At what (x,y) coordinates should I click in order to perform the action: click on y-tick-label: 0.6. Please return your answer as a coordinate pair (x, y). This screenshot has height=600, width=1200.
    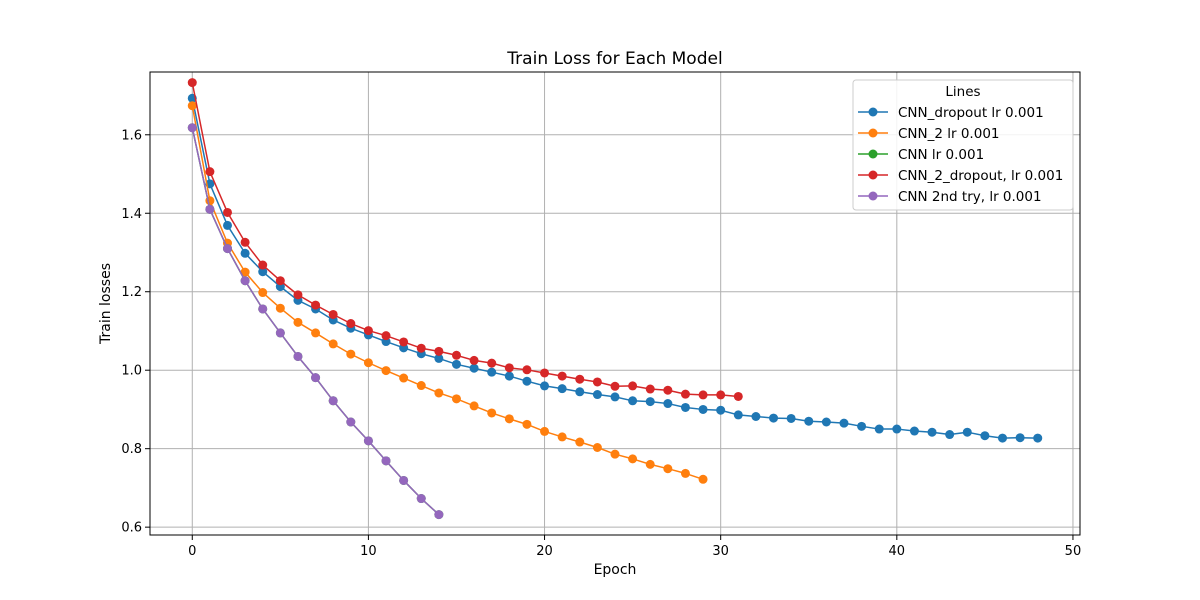
    Looking at the image, I should click on (131, 528).